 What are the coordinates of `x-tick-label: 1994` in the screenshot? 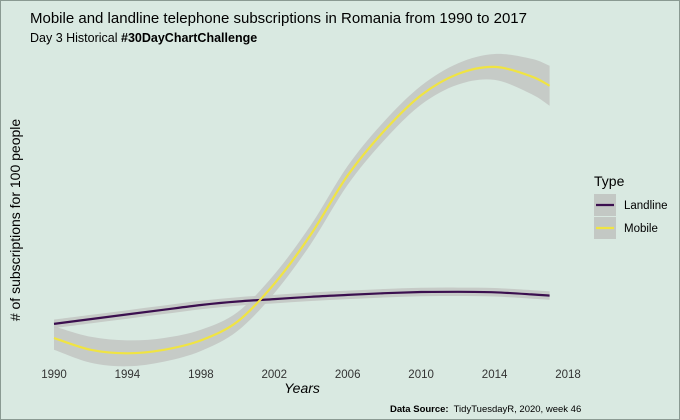 It's located at (128, 375).